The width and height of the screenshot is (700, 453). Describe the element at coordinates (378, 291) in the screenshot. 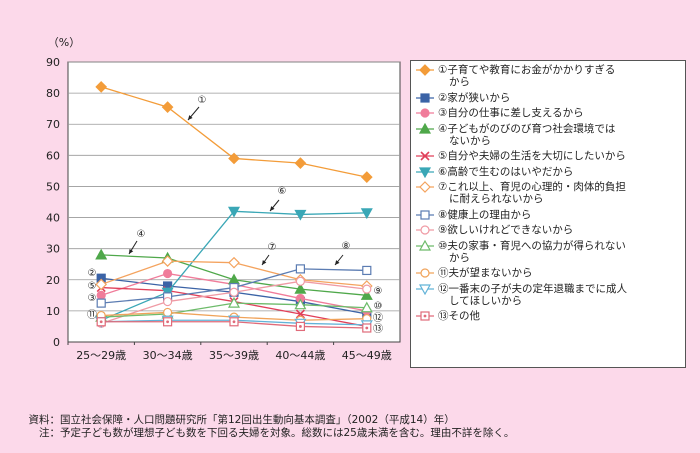

I see `series-callout: ⑨` at that location.